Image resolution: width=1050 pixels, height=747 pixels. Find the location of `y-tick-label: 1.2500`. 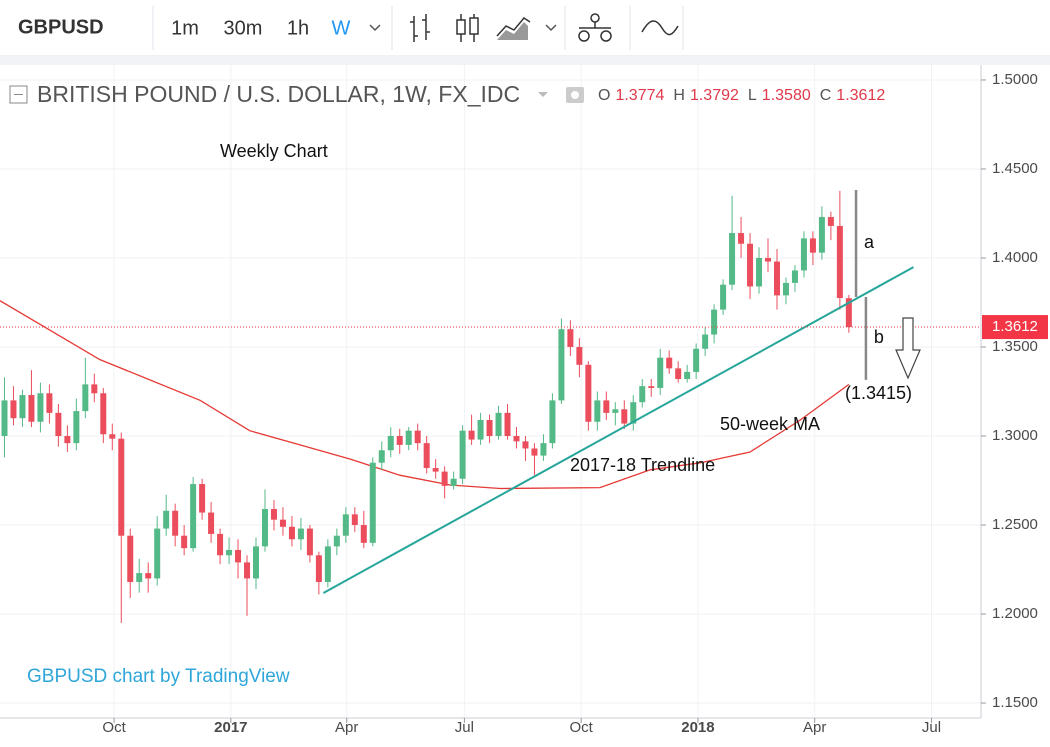

y-tick-label: 1.2500 is located at coordinates (1015, 524).